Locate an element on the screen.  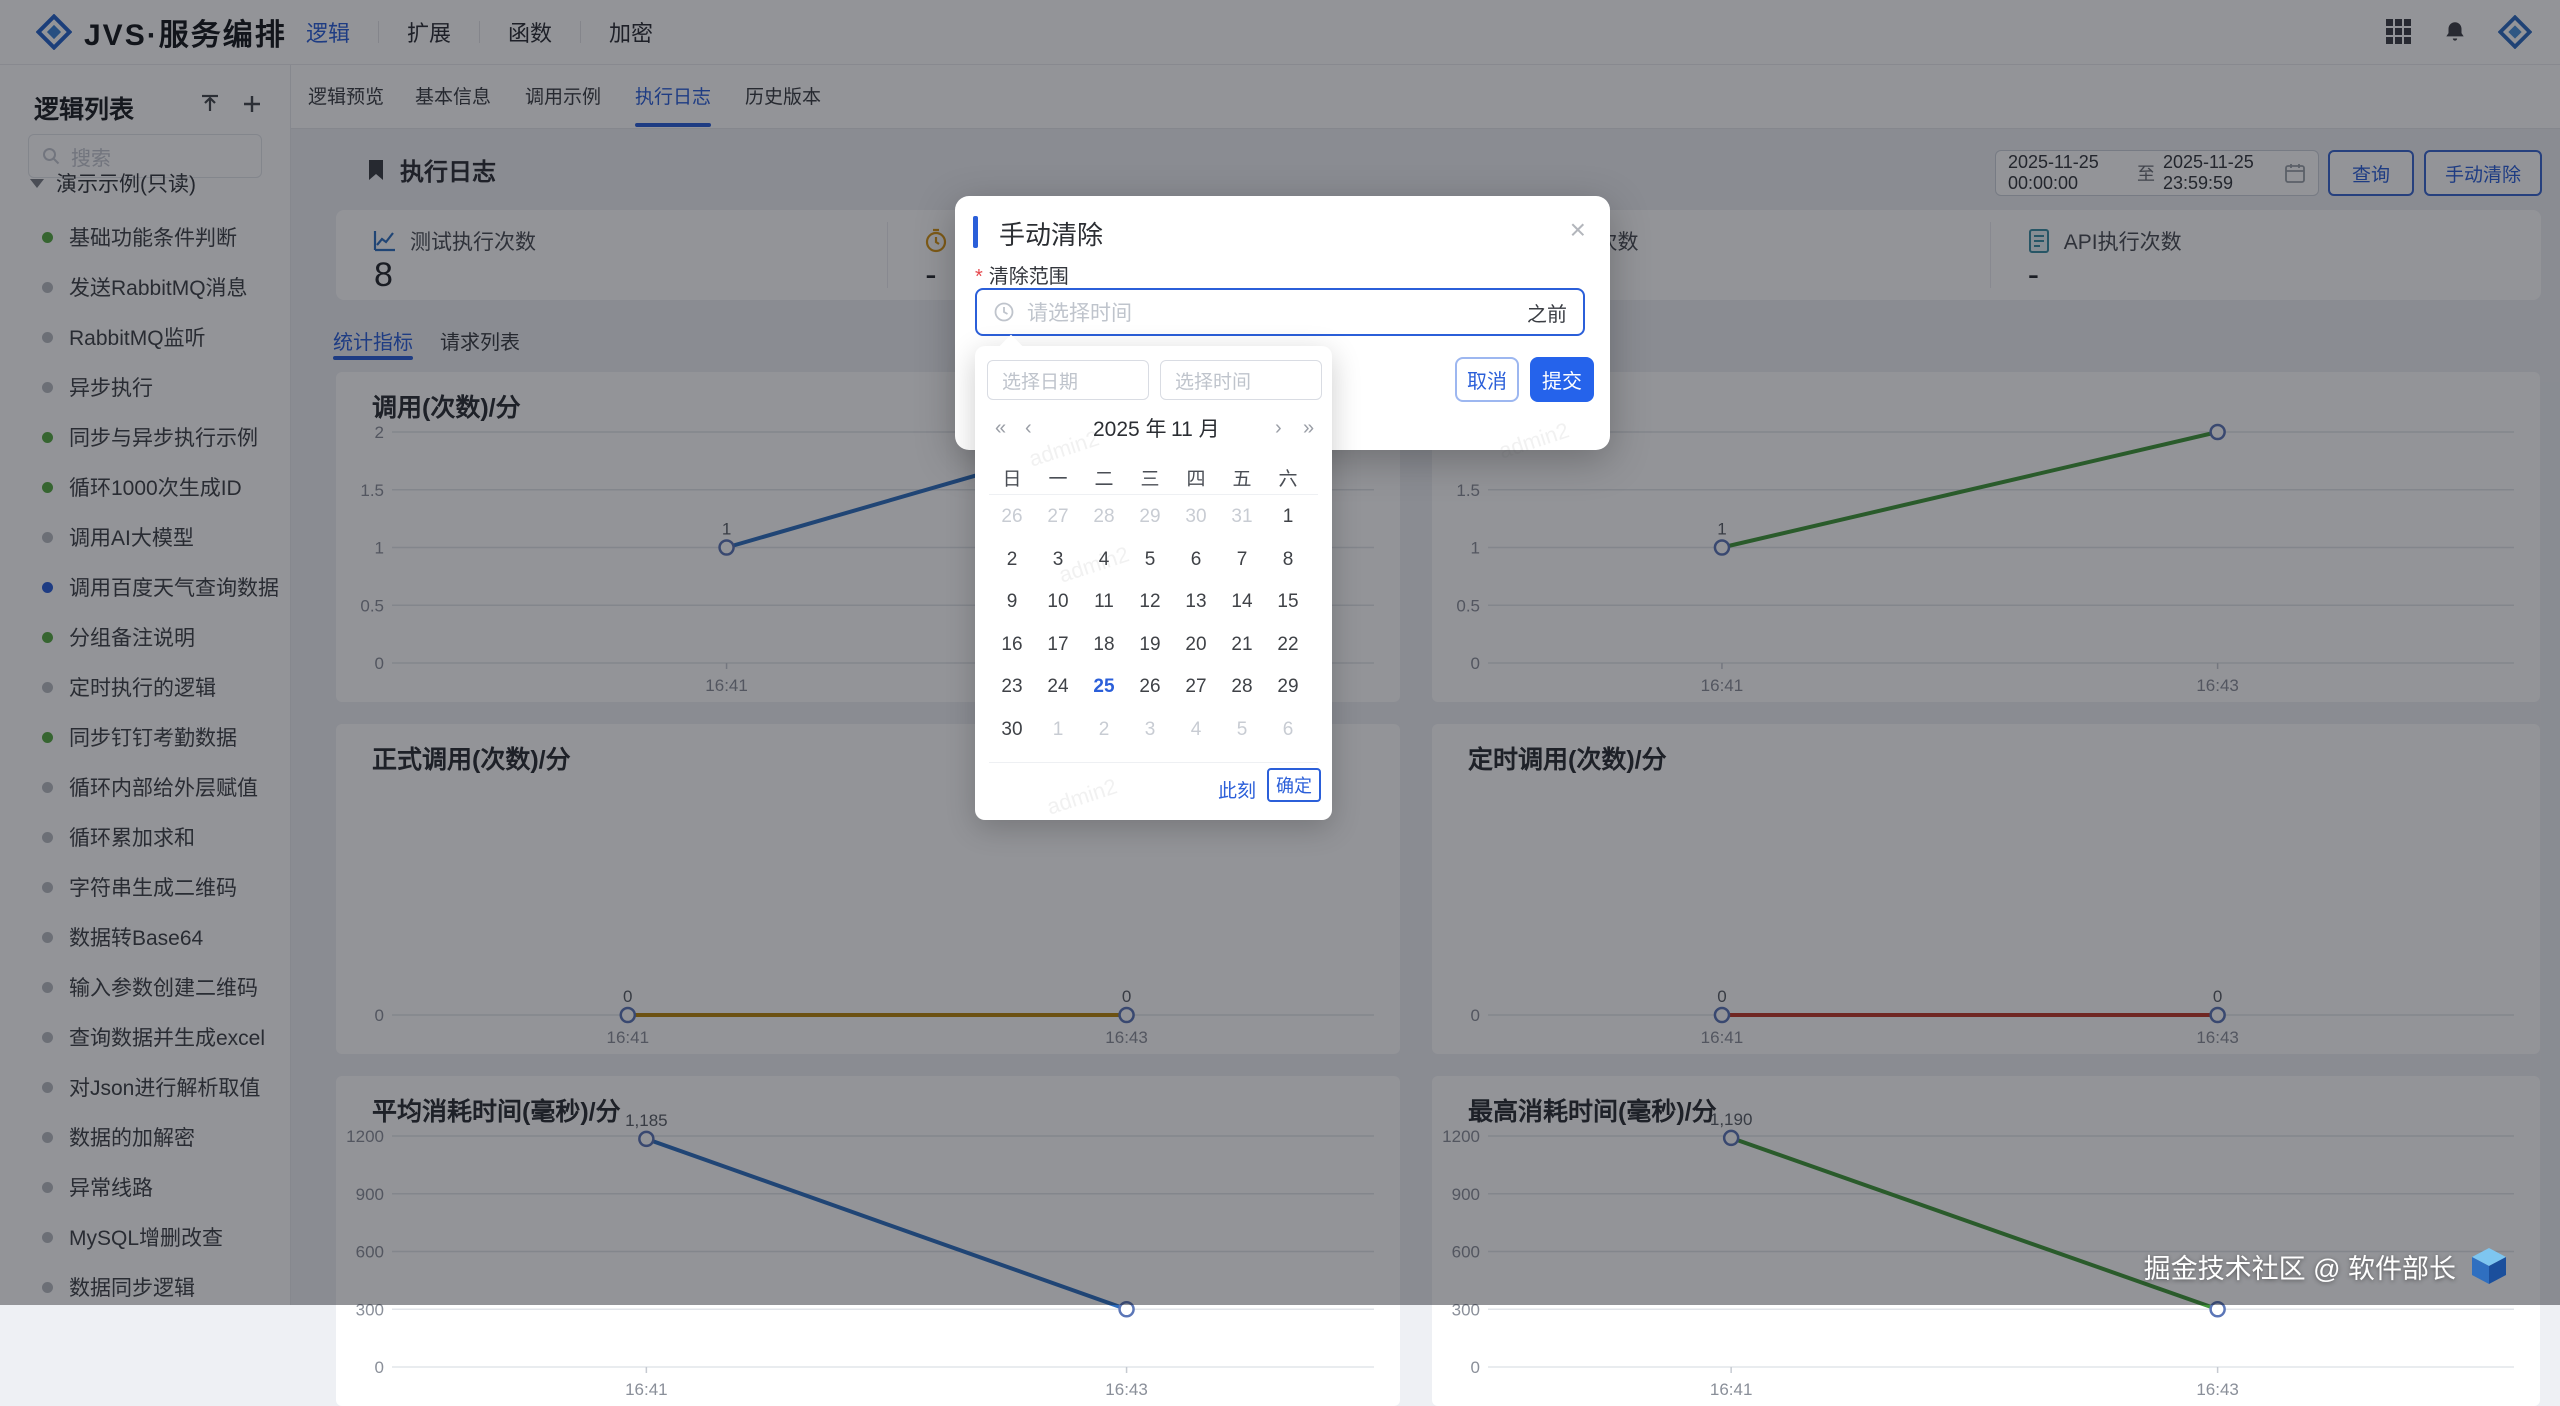
confirm-button: 确定 is located at coordinates (1294, 785).